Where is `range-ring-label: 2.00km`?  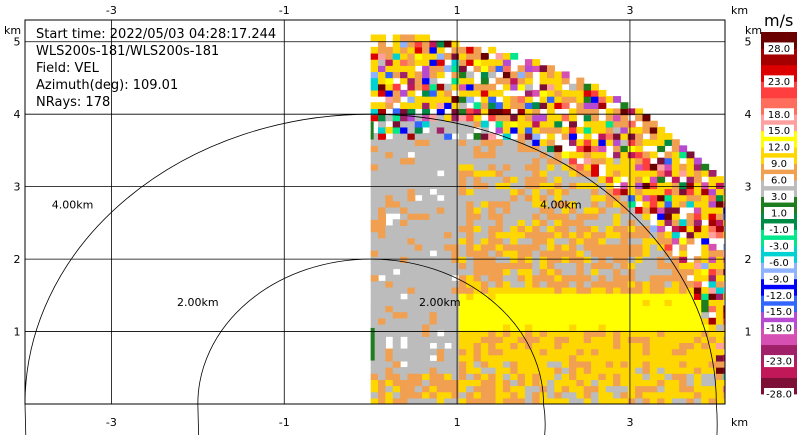
range-ring-label: 2.00km is located at coordinates (198, 302).